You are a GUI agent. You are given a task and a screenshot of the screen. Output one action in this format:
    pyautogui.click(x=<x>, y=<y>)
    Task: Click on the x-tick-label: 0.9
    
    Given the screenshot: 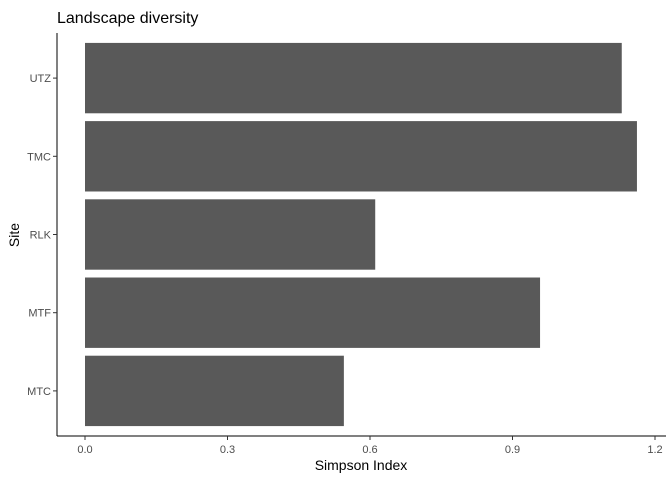 What is the action you would take?
    pyautogui.click(x=512, y=450)
    